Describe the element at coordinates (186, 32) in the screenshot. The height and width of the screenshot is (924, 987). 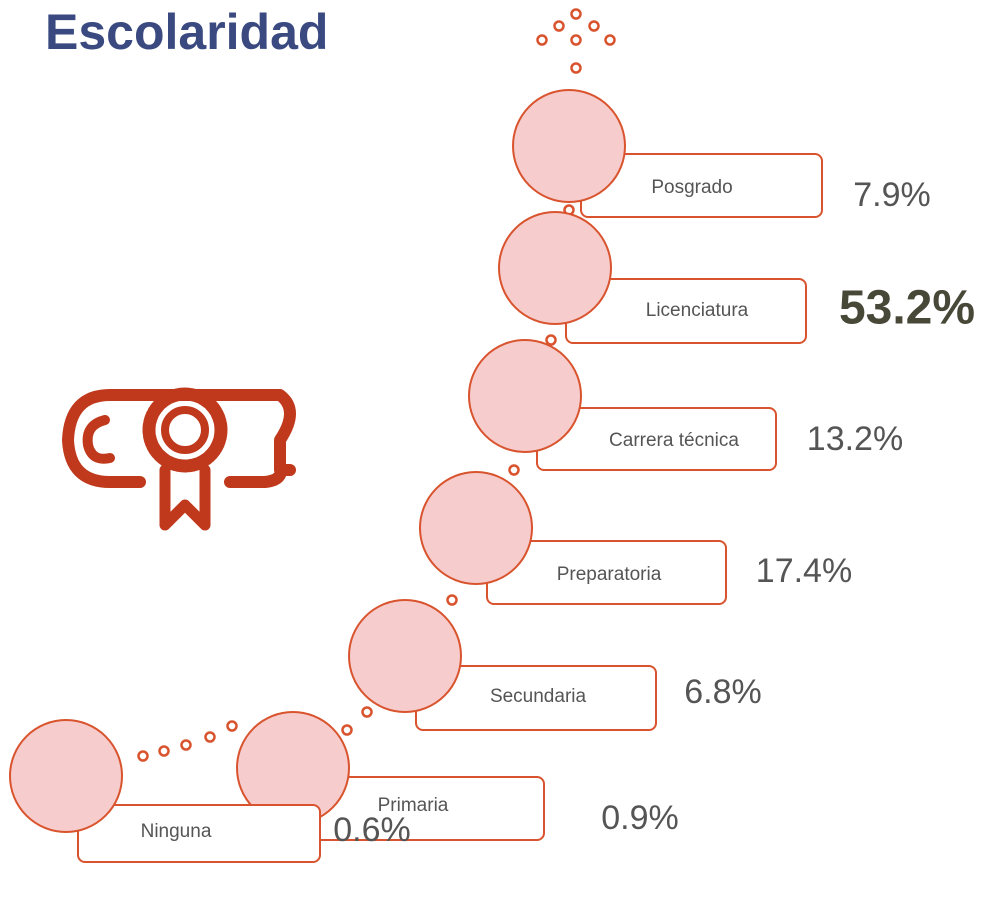
I see `title: Escolaridad` at that location.